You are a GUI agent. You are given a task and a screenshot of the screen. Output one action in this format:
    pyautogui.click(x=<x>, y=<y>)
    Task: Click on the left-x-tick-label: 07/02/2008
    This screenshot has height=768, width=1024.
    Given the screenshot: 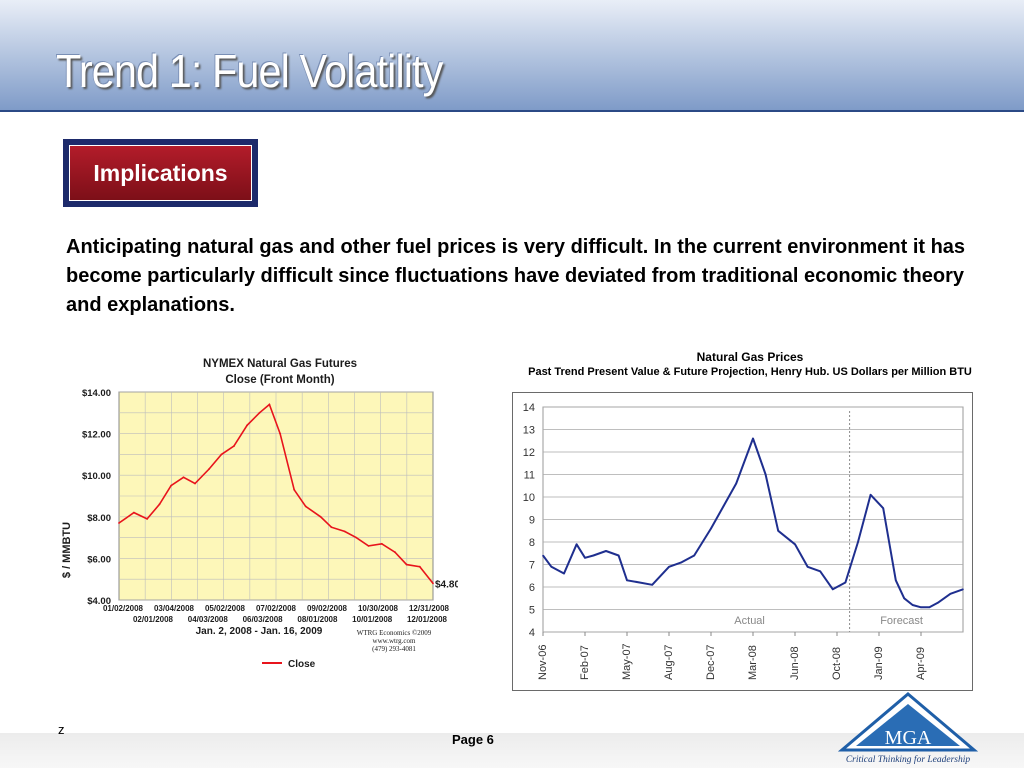 What is the action you would take?
    pyautogui.click(x=276, y=608)
    